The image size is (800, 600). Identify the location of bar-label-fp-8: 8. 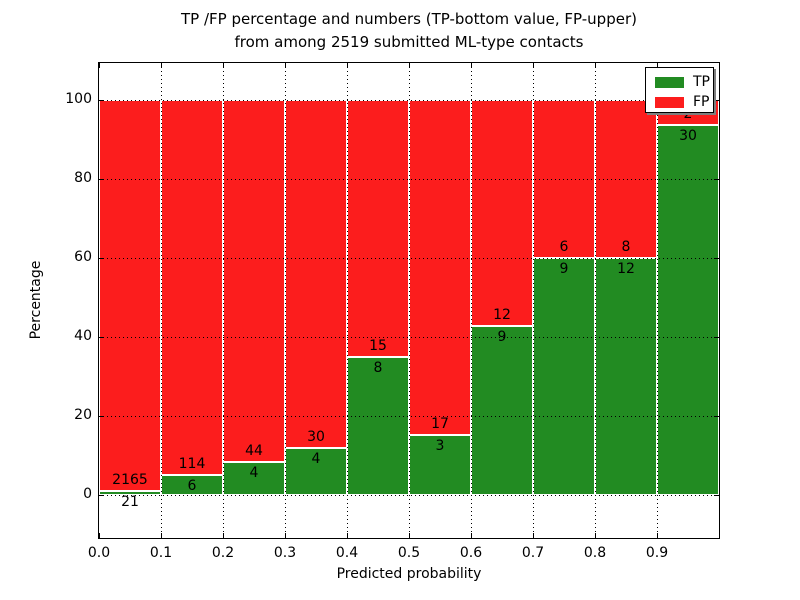
(626, 246).